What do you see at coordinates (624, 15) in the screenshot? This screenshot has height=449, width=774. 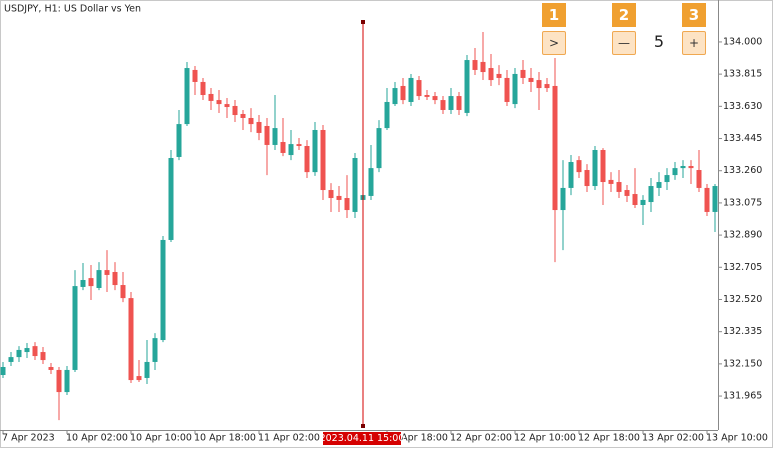 I see `badge: 2` at bounding box center [624, 15].